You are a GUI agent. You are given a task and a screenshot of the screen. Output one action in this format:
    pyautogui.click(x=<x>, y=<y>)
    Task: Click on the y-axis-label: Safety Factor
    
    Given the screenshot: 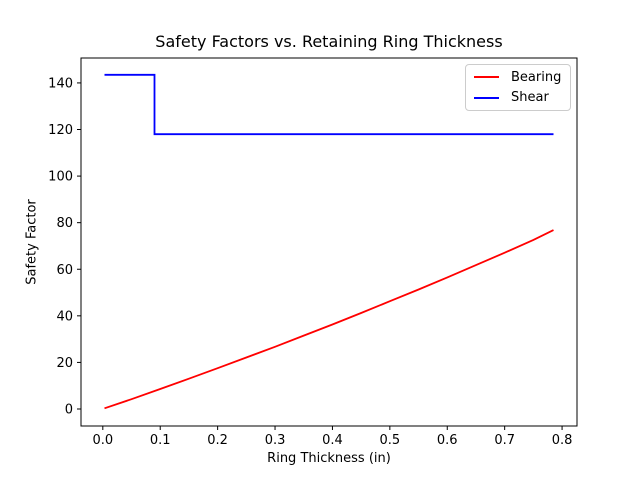 What is the action you would take?
    pyautogui.click(x=32, y=242)
    